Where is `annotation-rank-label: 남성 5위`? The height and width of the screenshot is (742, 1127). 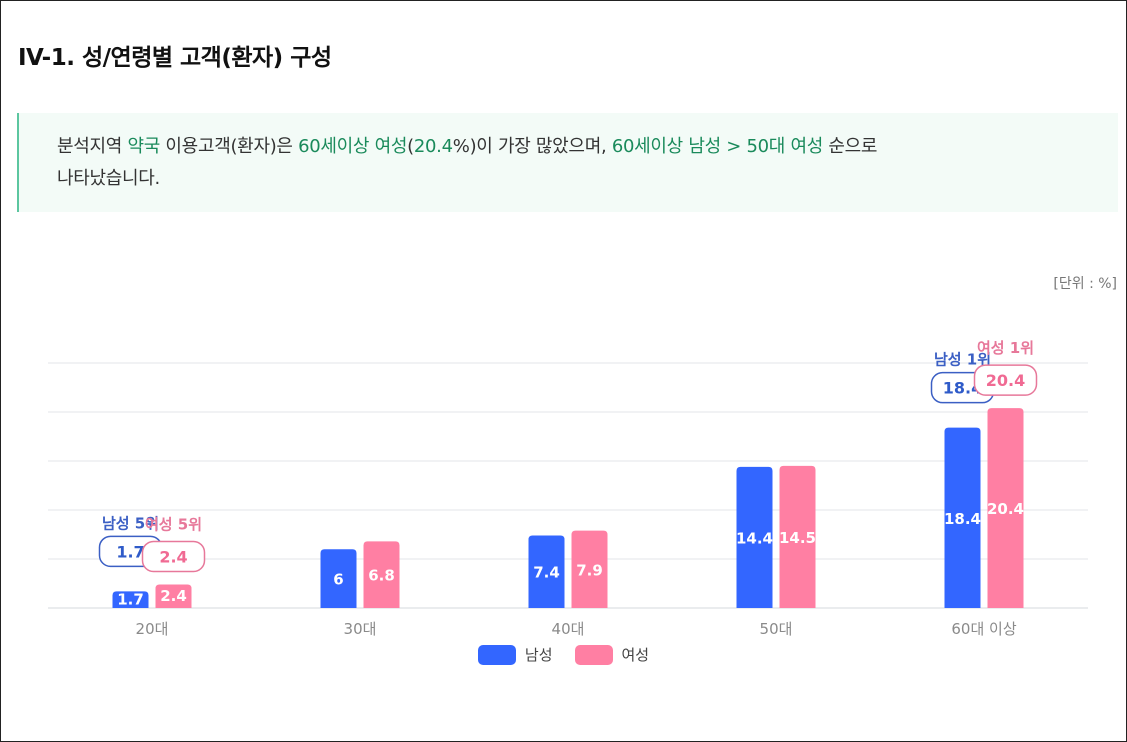 annotation-rank-label: 남성 5위 is located at coordinates (130, 523).